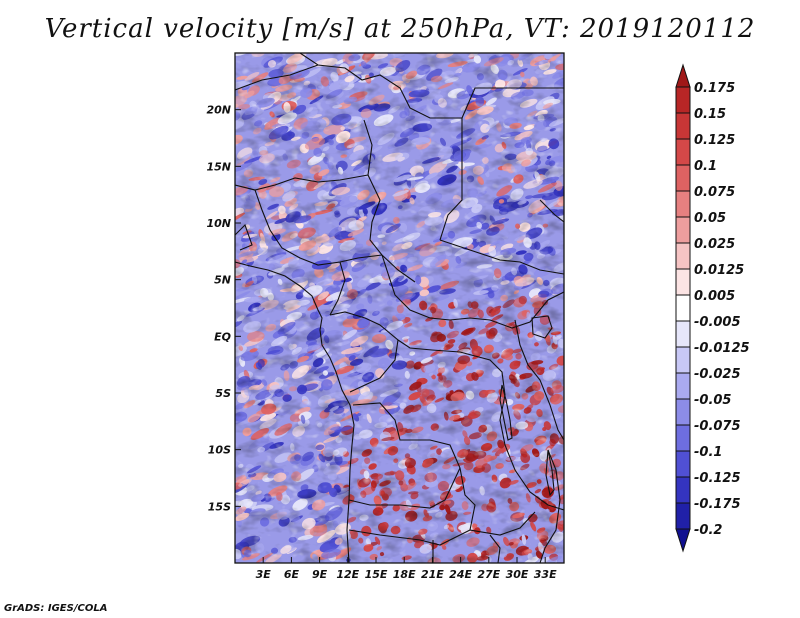 The height and width of the screenshot is (618, 800). Describe the element at coordinates (712, 400) in the screenshot. I see `colorbar-label: -0.05` at that location.